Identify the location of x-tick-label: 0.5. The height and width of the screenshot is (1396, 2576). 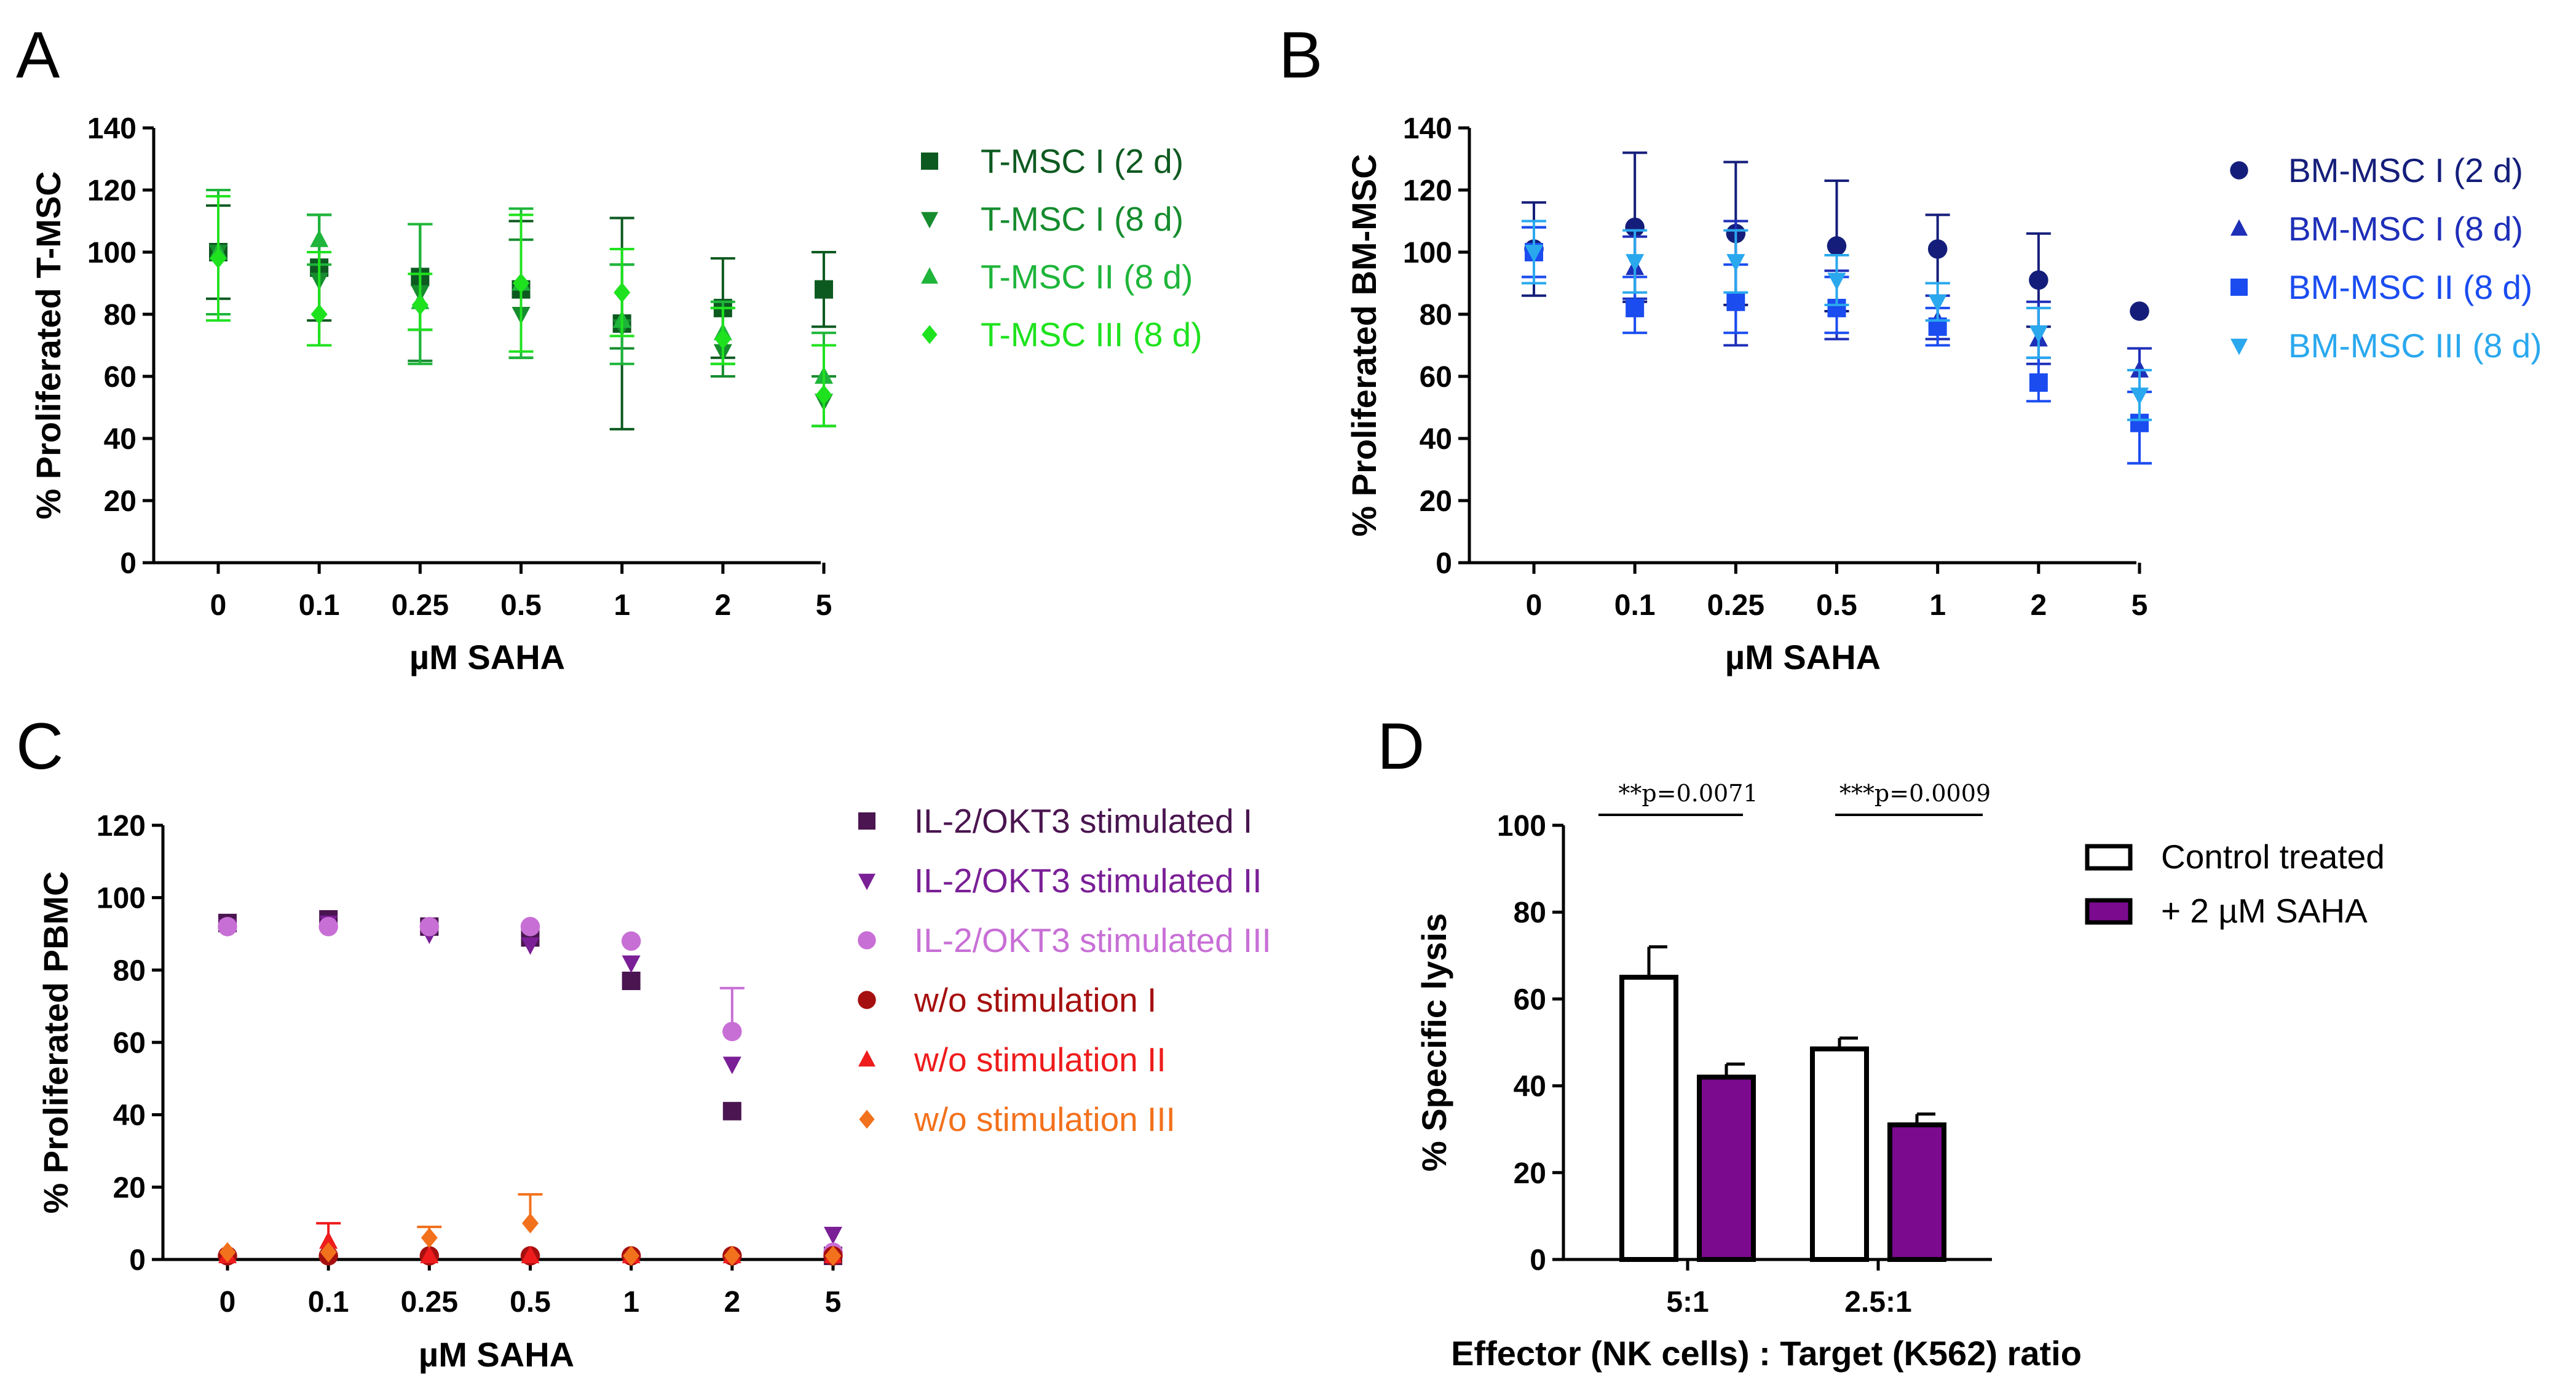
(530, 1303).